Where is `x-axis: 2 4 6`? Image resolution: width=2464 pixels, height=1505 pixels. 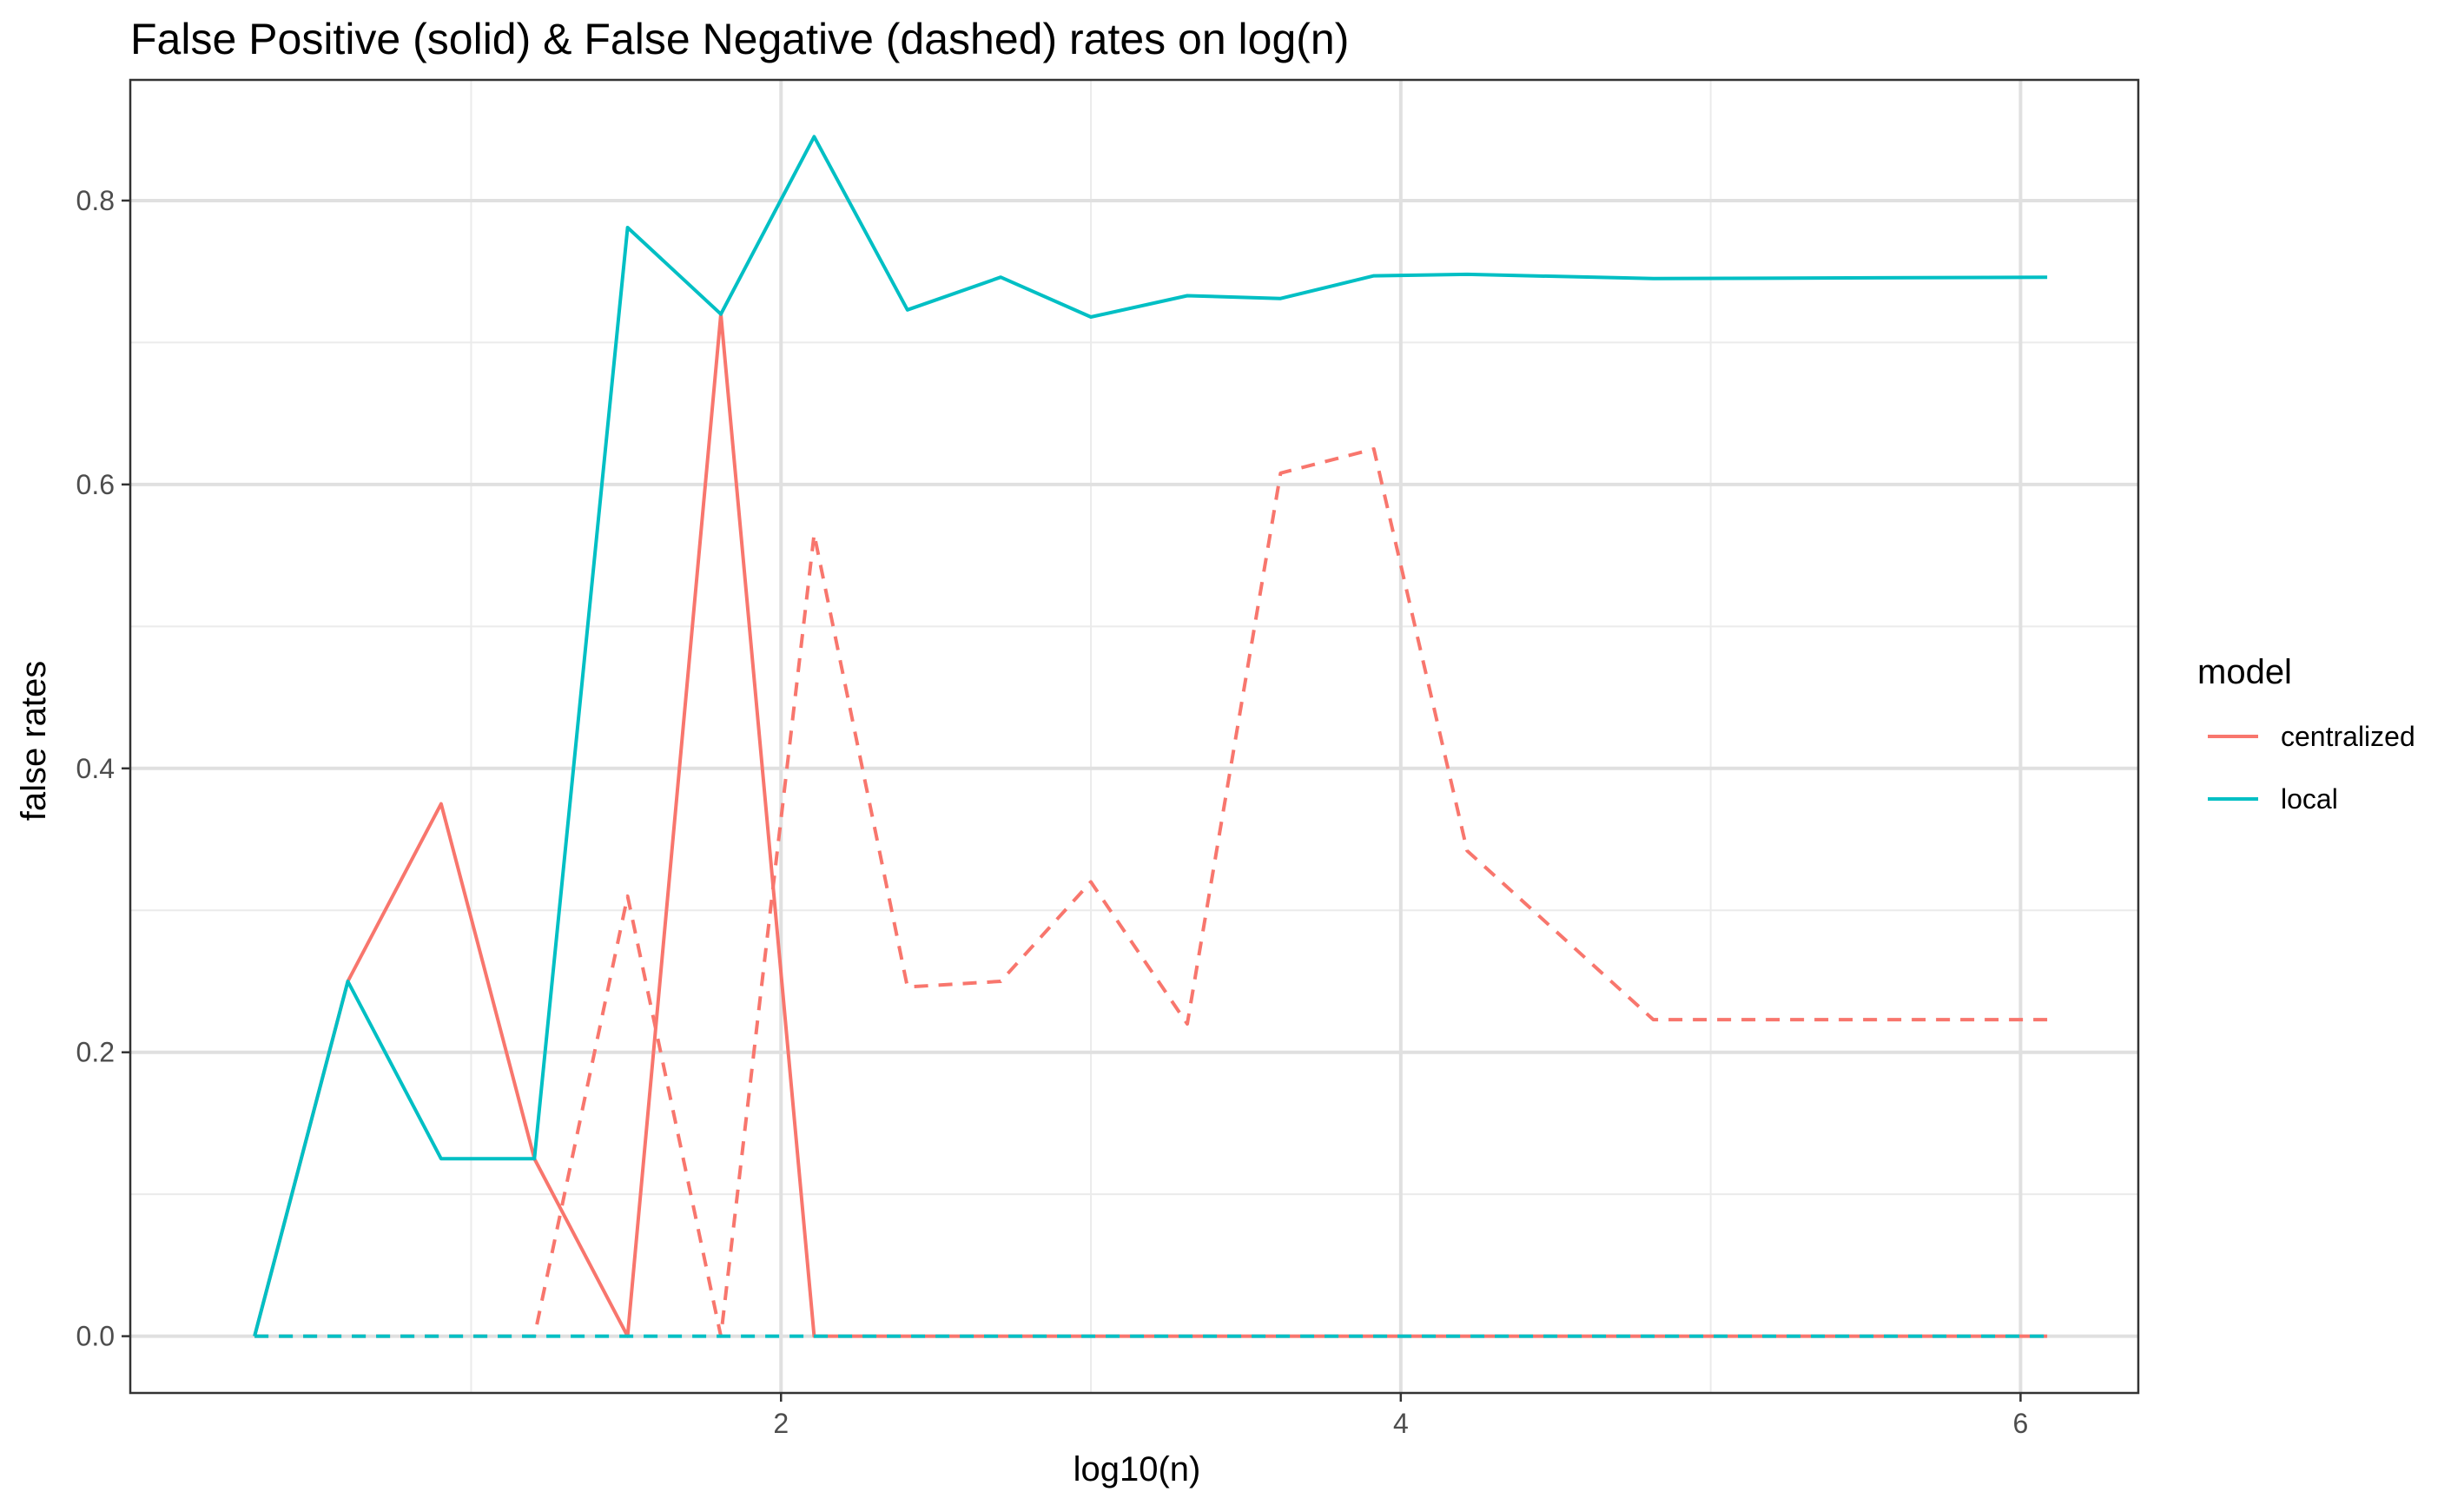
x-axis: 2 4 6 is located at coordinates (1400, 1416).